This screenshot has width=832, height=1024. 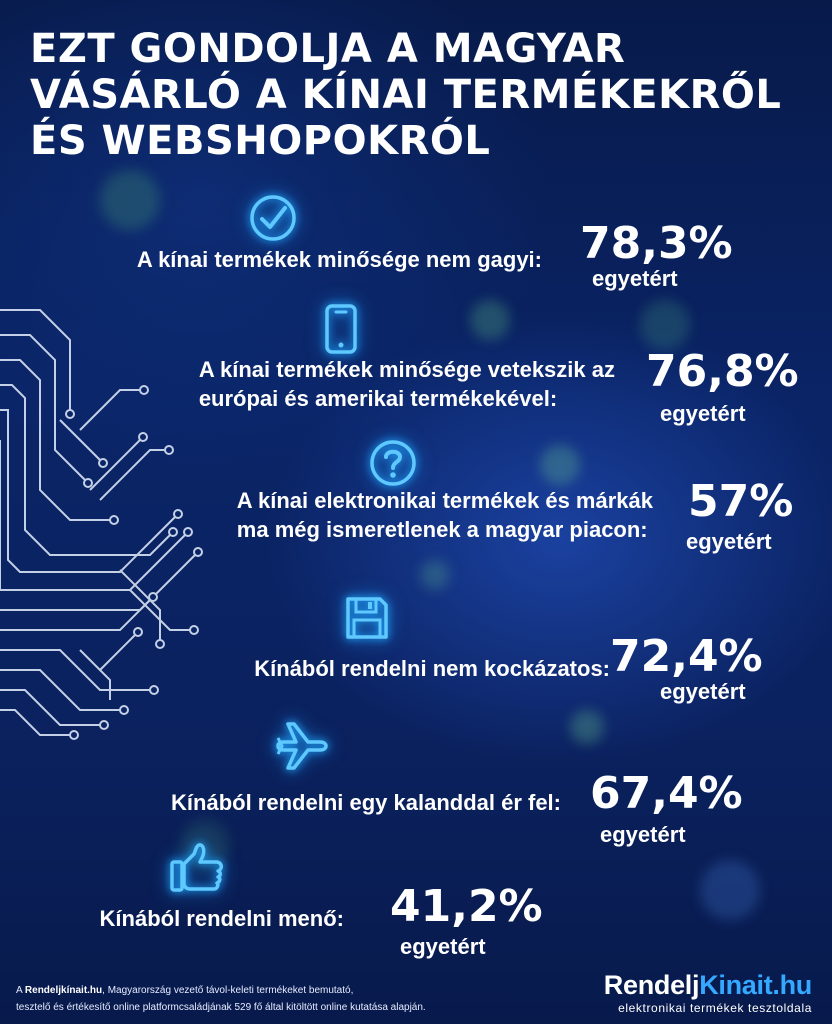 I want to click on statement-label: Kínából rendelni nem kockázatos:, so click(x=432, y=668).